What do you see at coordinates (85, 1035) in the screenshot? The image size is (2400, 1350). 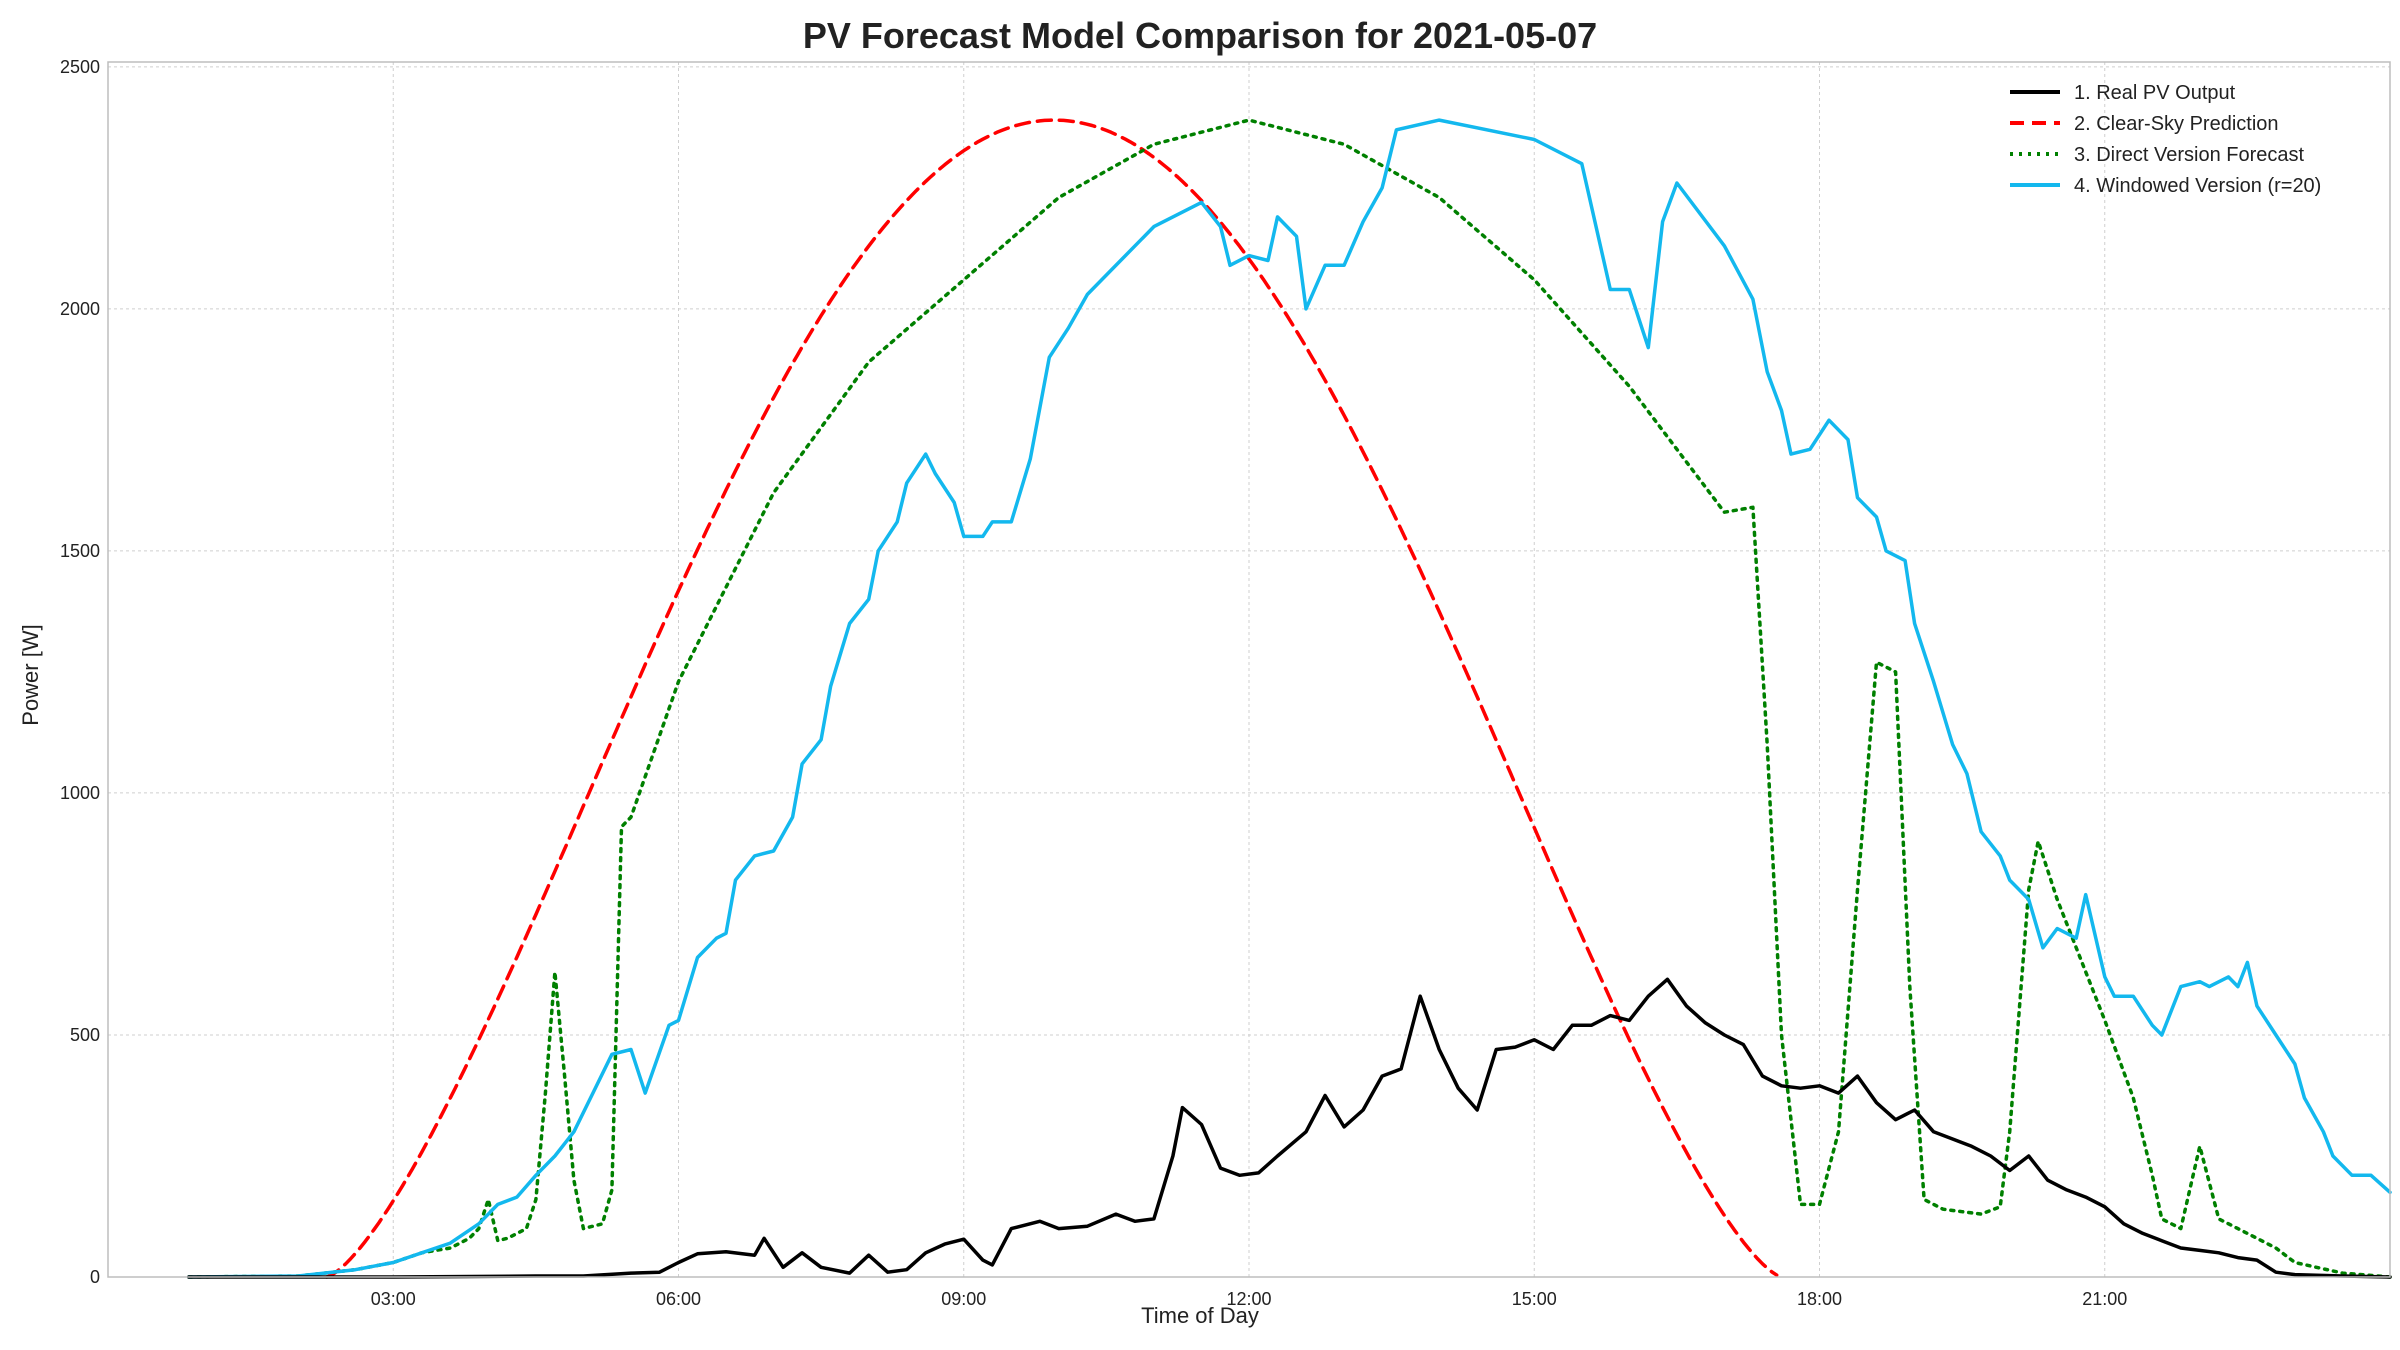 I see `y-tick-label: 500` at bounding box center [85, 1035].